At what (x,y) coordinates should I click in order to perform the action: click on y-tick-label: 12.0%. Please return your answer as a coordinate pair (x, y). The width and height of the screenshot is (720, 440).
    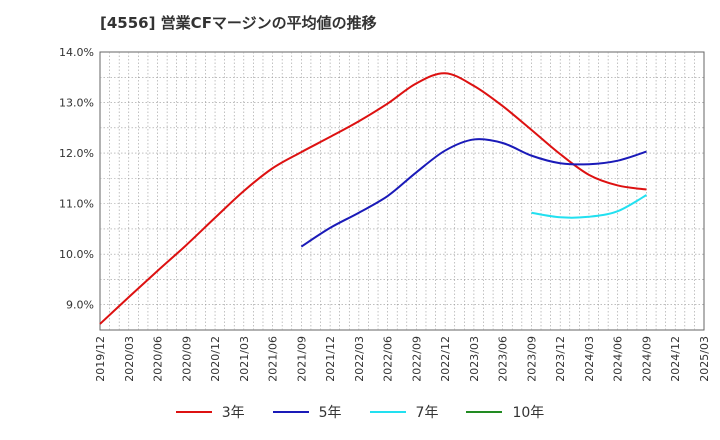
    Looking at the image, I should click on (76, 153).